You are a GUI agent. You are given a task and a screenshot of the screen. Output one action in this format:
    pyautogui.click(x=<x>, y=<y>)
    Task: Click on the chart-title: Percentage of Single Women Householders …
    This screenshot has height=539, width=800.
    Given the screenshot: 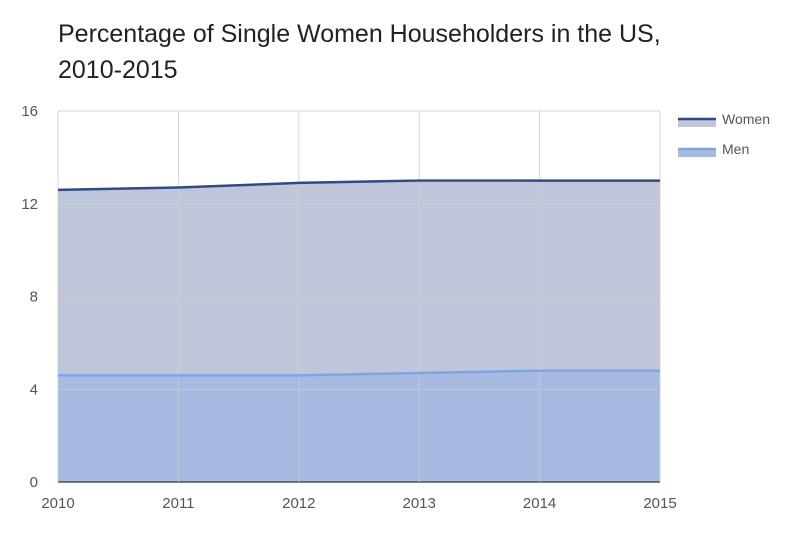 What is the action you would take?
    pyautogui.click(x=359, y=52)
    